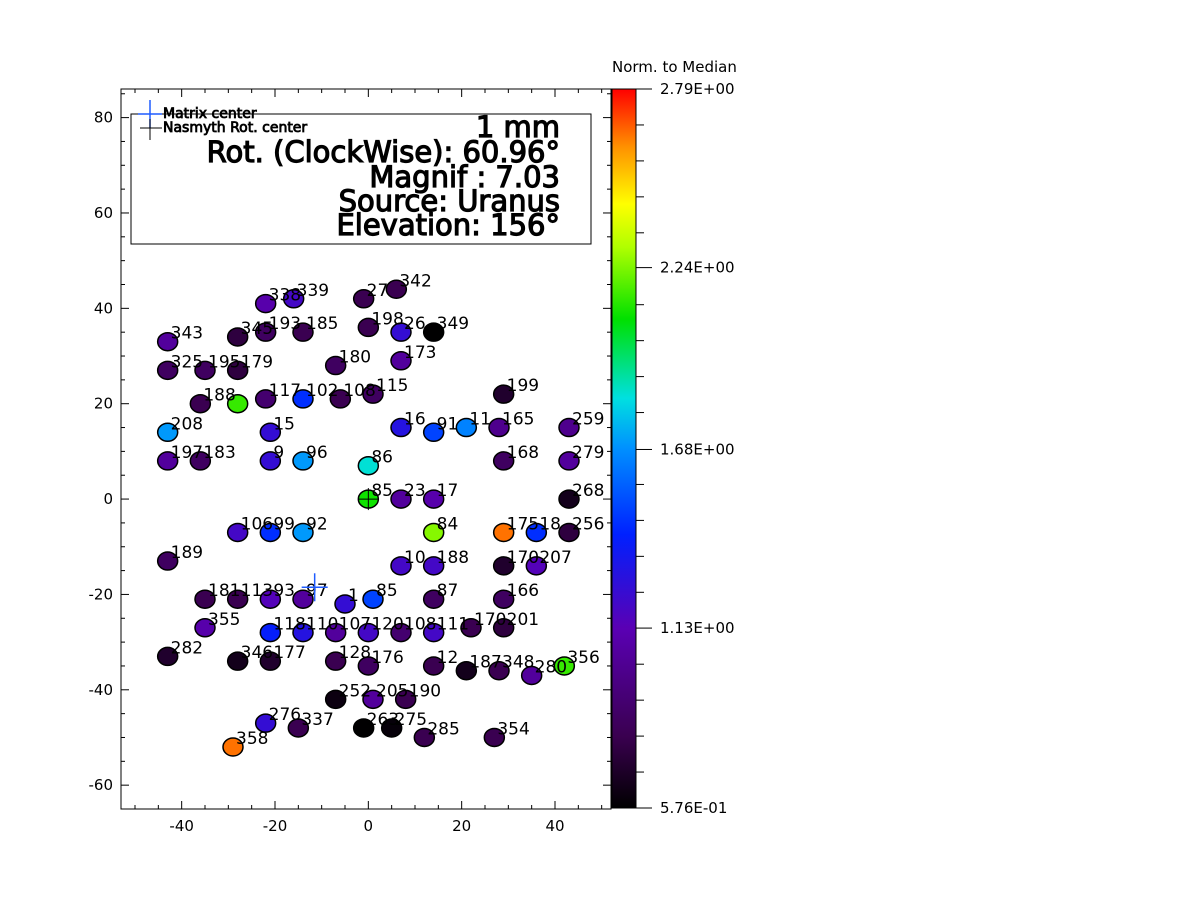 The height and width of the screenshot is (900, 1200). Describe the element at coordinates (551, 667) in the screenshot. I see `detector-label: 280` at that location.